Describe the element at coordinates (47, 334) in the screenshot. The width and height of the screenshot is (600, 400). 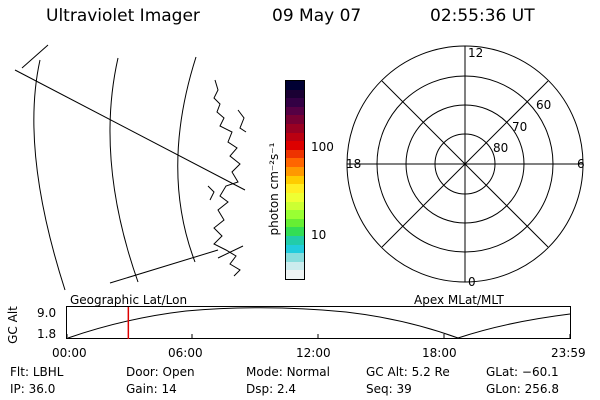
I see `altitude-ytick-low: 1.8` at that location.